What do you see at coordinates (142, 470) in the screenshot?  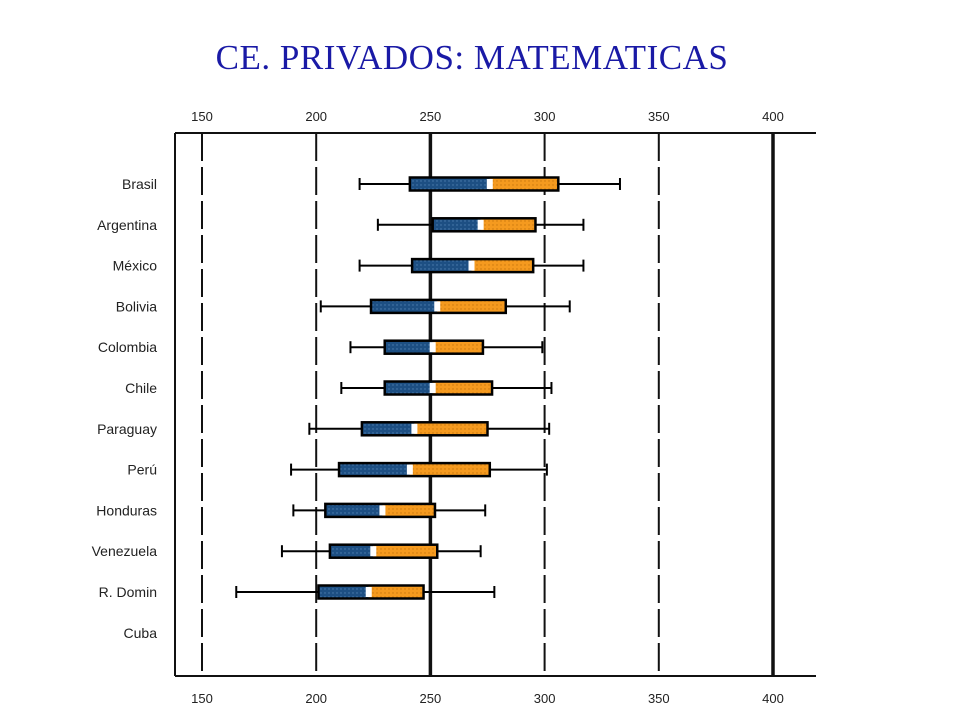 I see `category-label: Perú` at bounding box center [142, 470].